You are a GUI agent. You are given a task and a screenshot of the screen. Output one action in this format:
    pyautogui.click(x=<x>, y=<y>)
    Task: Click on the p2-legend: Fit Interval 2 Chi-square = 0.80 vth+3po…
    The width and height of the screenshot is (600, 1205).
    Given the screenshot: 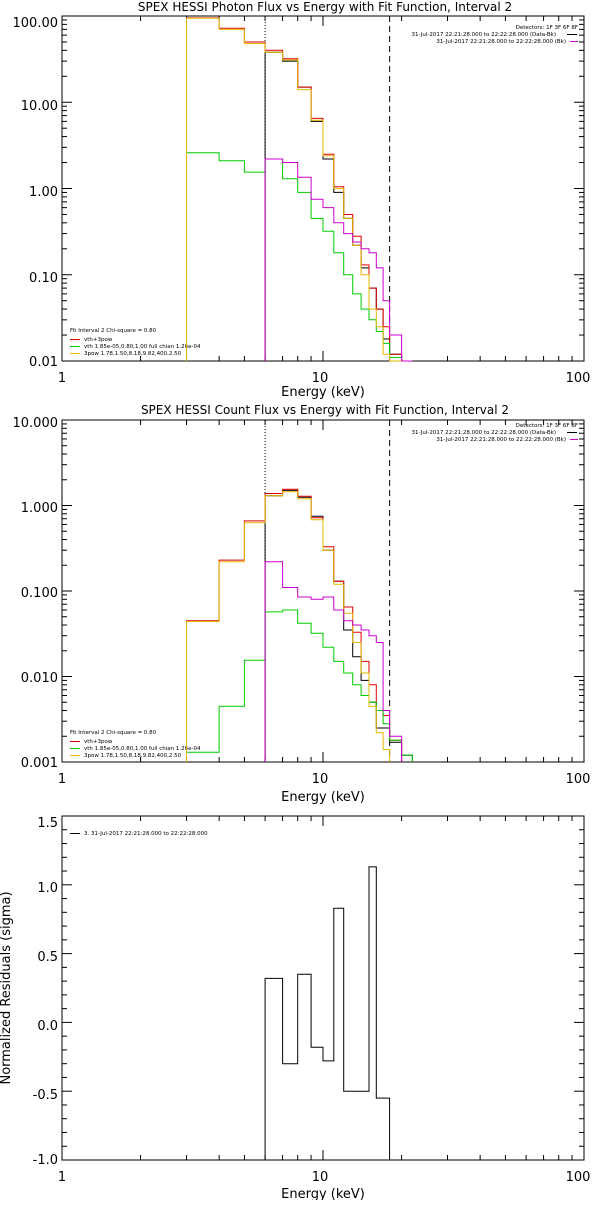 What is the action you would take?
    pyautogui.click(x=135, y=744)
    